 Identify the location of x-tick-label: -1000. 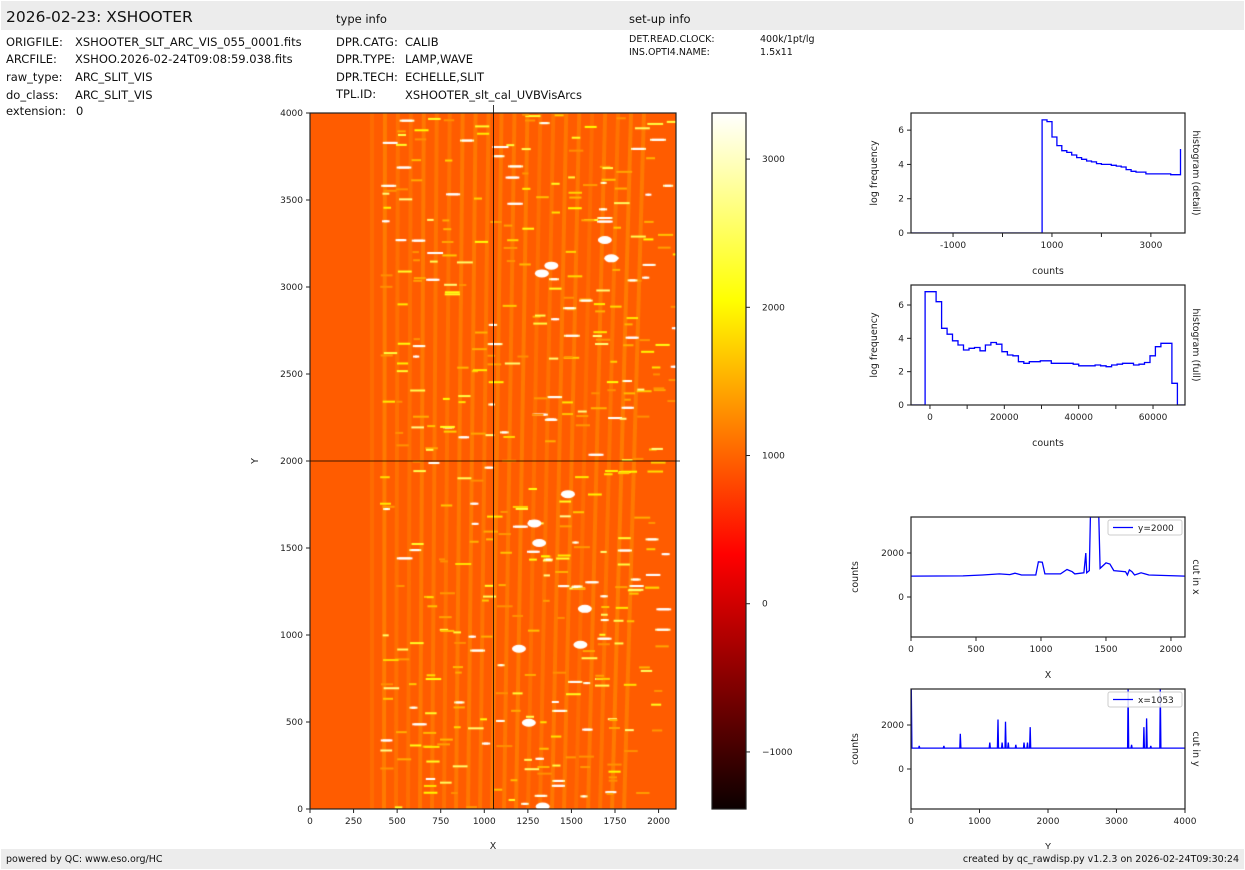
(953, 246).